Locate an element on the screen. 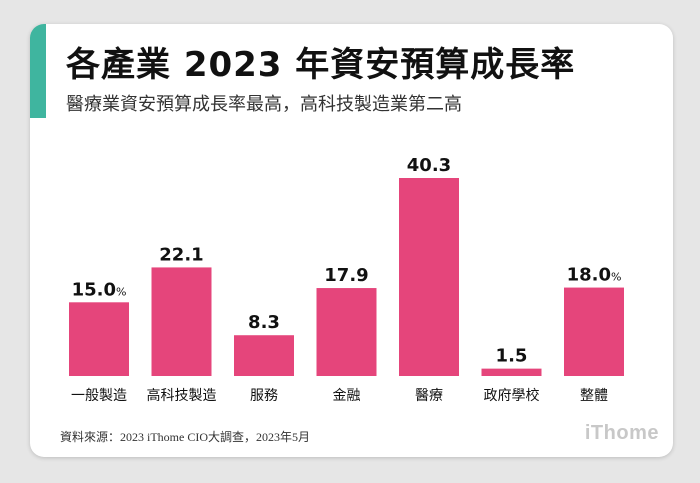 This screenshot has width=700, height=483. category-label-5: 政府學校 is located at coordinates (512, 395).